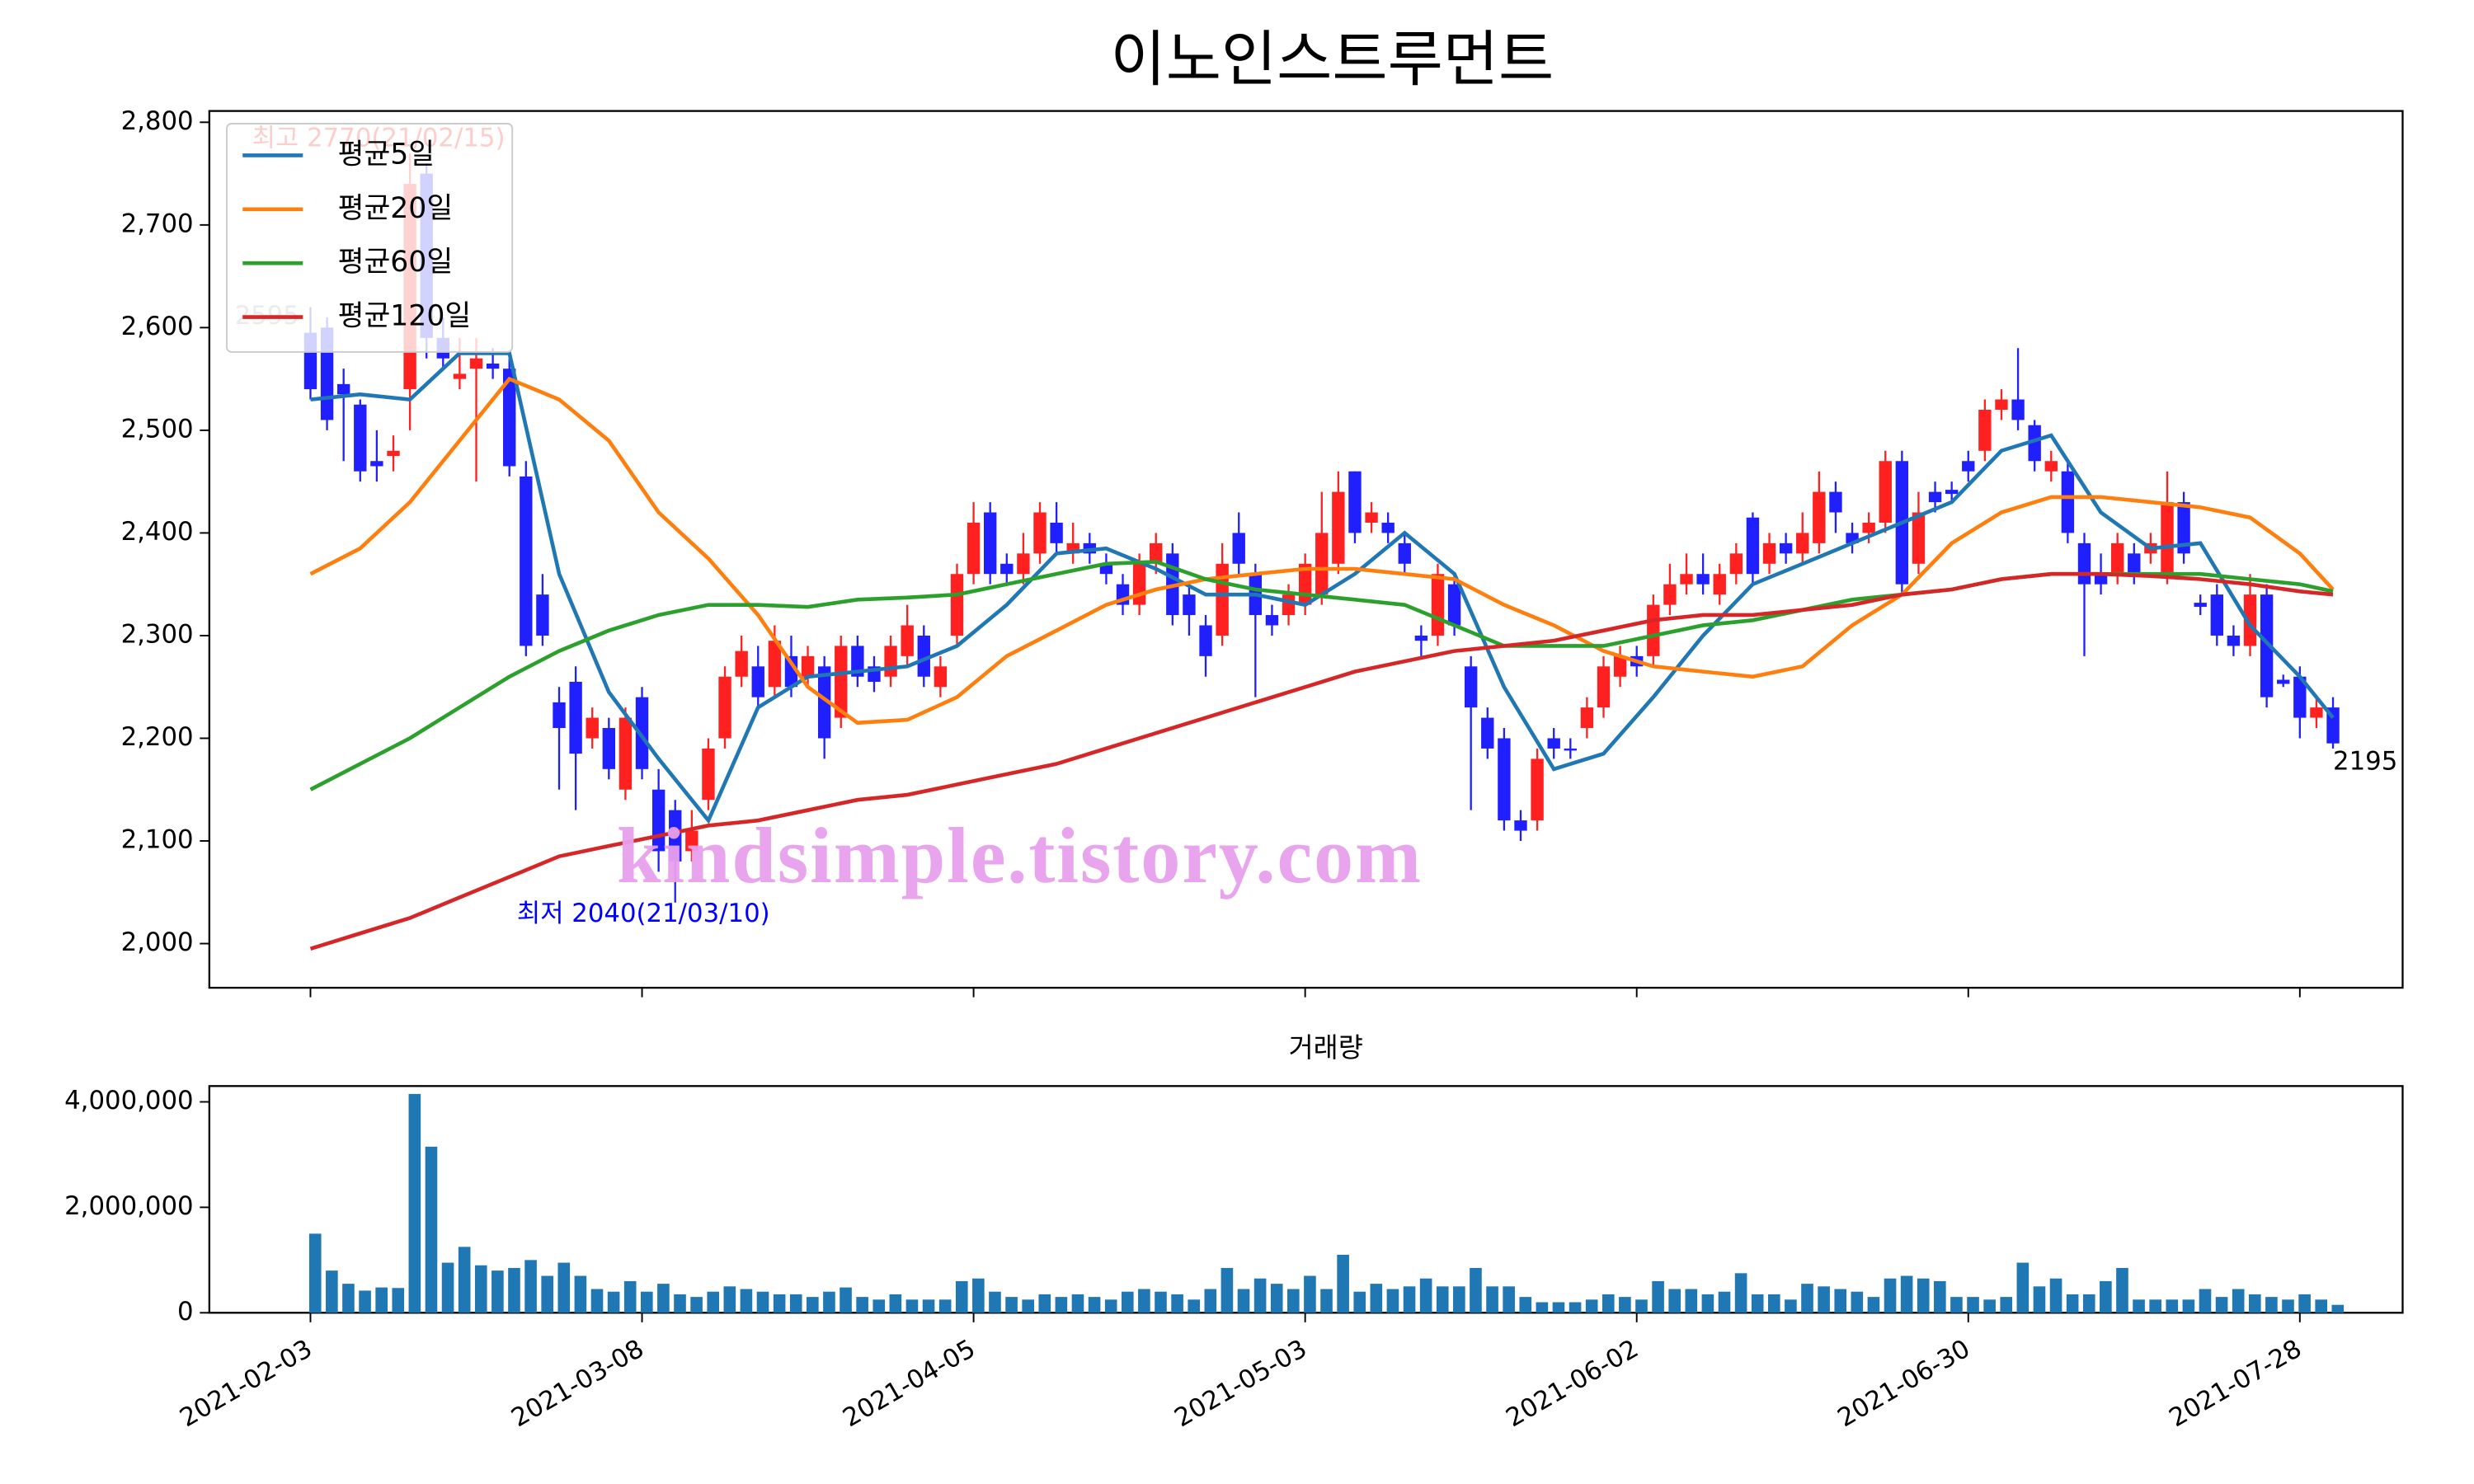 The width and height of the screenshot is (2474, 1484). I want to click on legend-label: 평균5일, so click(386, 154).